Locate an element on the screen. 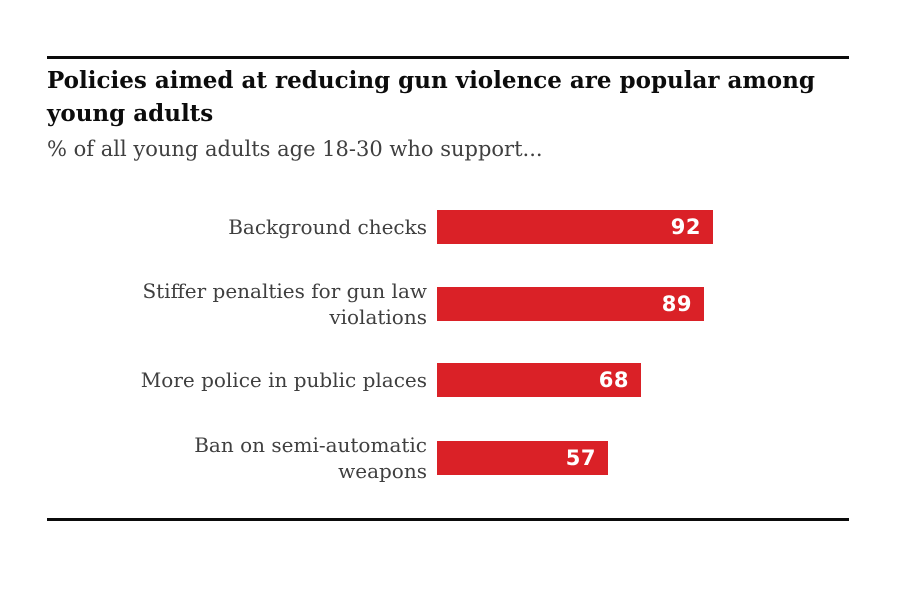 The height and width of the screenshot is (600, 900). bar: 89 is located at coordinates (570, 304).